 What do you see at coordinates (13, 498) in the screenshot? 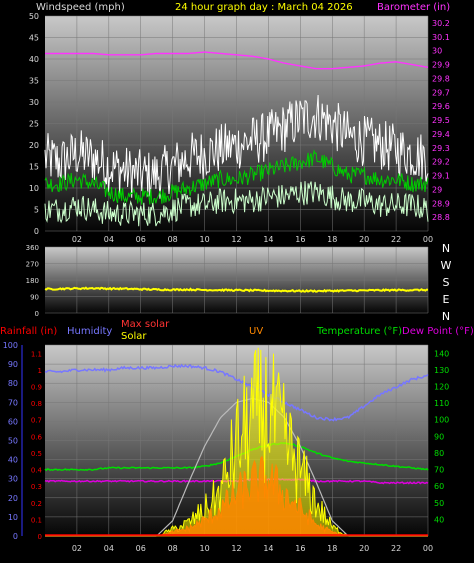
I see `humidity-y-tick: 20` at bounding box center [13, 498].